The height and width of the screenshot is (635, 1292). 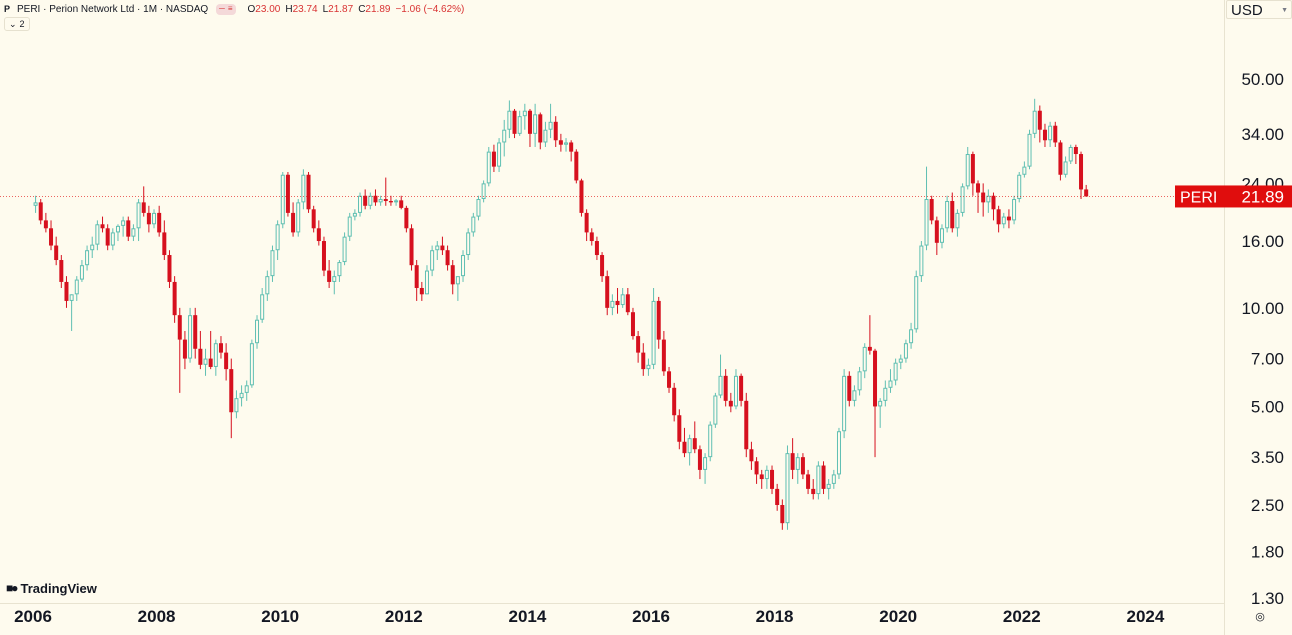 What do you see at coordinates (378, 9) in the screenshot?
I see `close-value: 21.89` at bounding box center [378, 9].